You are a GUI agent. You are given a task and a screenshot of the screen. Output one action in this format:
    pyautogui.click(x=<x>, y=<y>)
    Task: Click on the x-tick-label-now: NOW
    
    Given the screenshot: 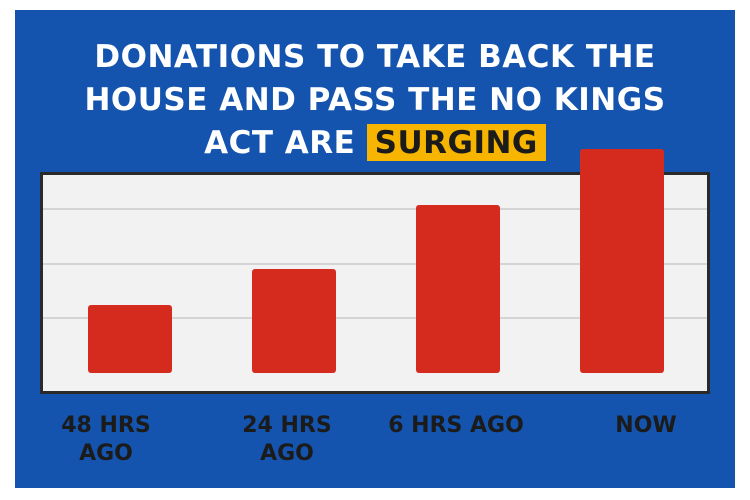 What is the action you would take?
    pyautogui.click(x=646, y=425)
    